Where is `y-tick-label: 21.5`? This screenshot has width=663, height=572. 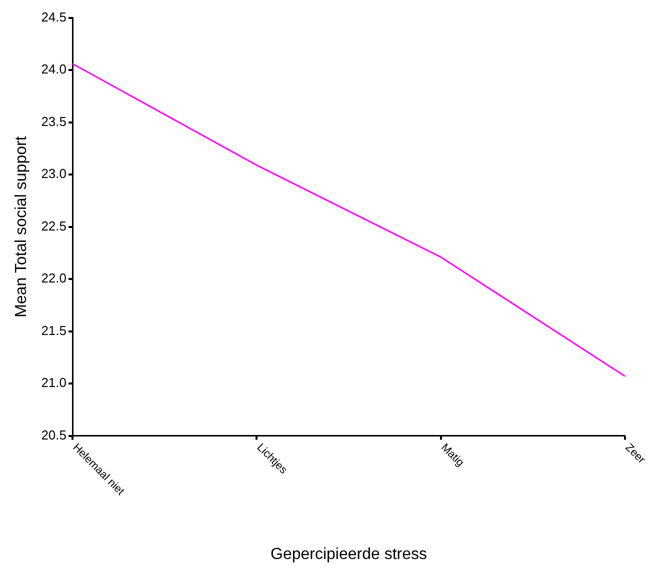 y-tick-label: 21.5 is located at coordinates (53, 330).